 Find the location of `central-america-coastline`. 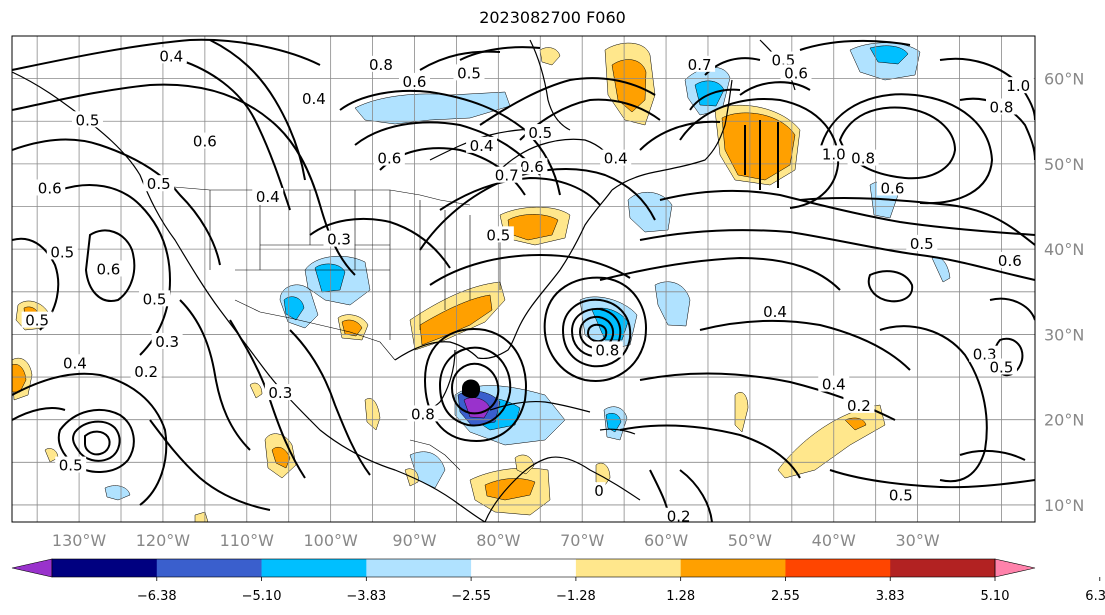

central-america-coastline is located at coordinates (562, 489).